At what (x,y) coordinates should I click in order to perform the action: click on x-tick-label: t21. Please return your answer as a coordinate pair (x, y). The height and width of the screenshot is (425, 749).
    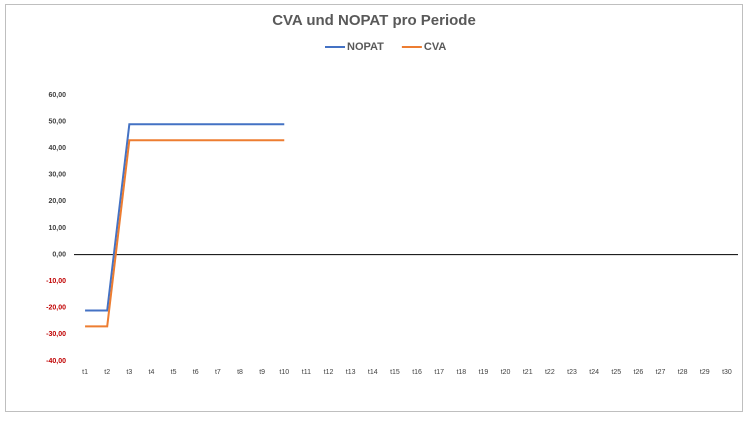
    Looking at the image, I should click on (528, 372).